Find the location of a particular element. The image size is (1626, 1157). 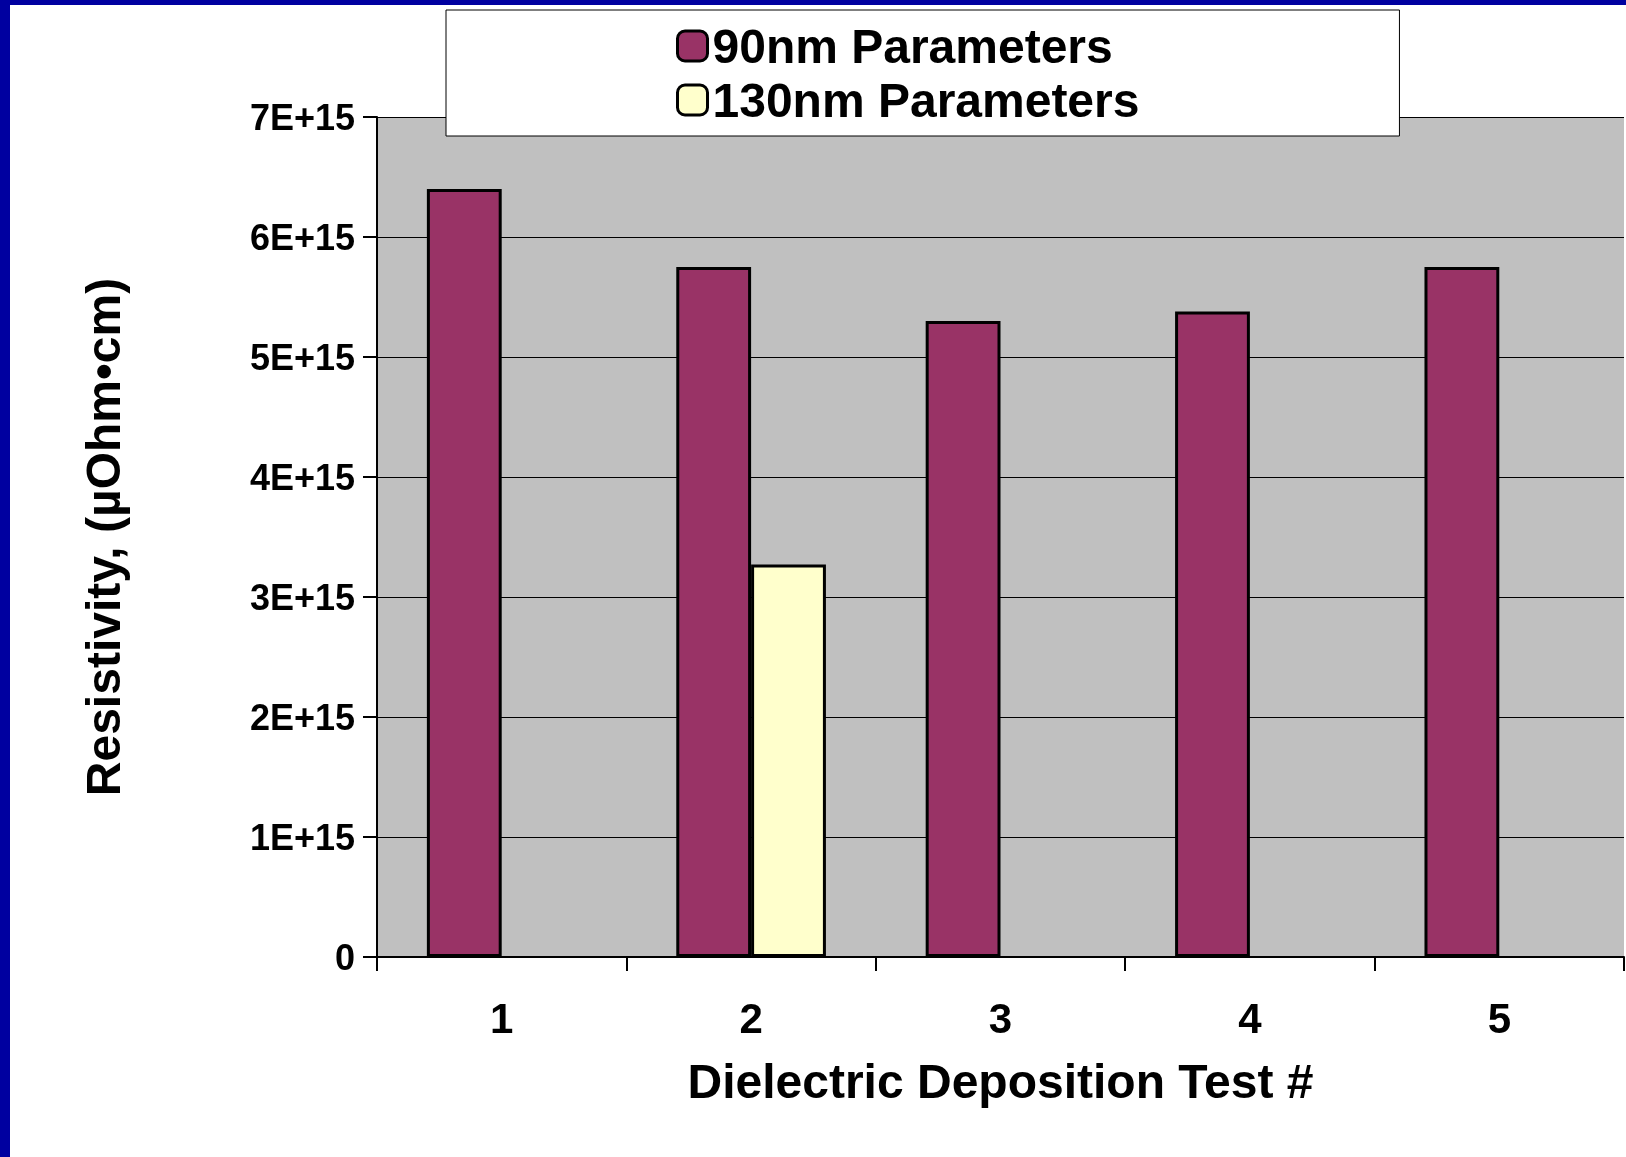

y-tick-label: 4E+15 is located at coordinates (302, 477).